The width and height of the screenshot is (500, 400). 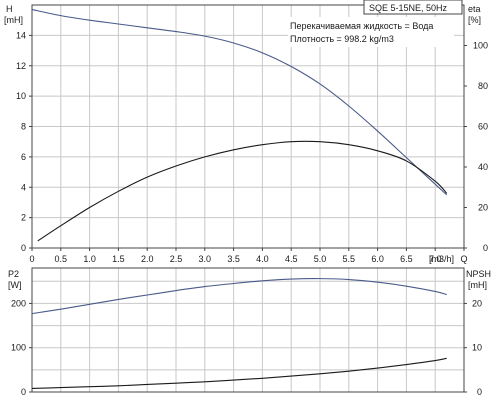 I want to click on x-tick-label: 6.5, so click(x=406, y=259).